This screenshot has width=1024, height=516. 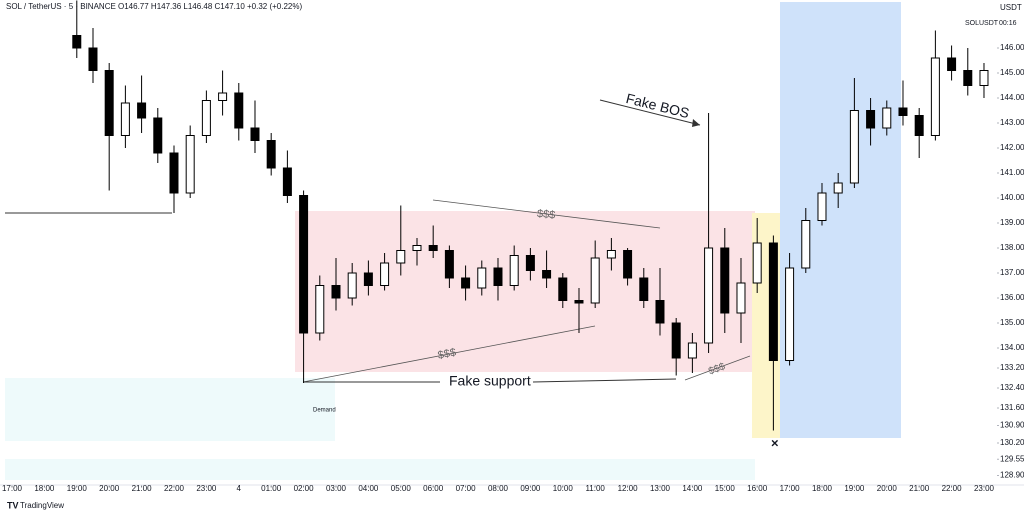 What do you see at coordinates (1012, 172) in the screenshot?
I see `y-tick-label: 141.00` at bounding box center [1012, 172].